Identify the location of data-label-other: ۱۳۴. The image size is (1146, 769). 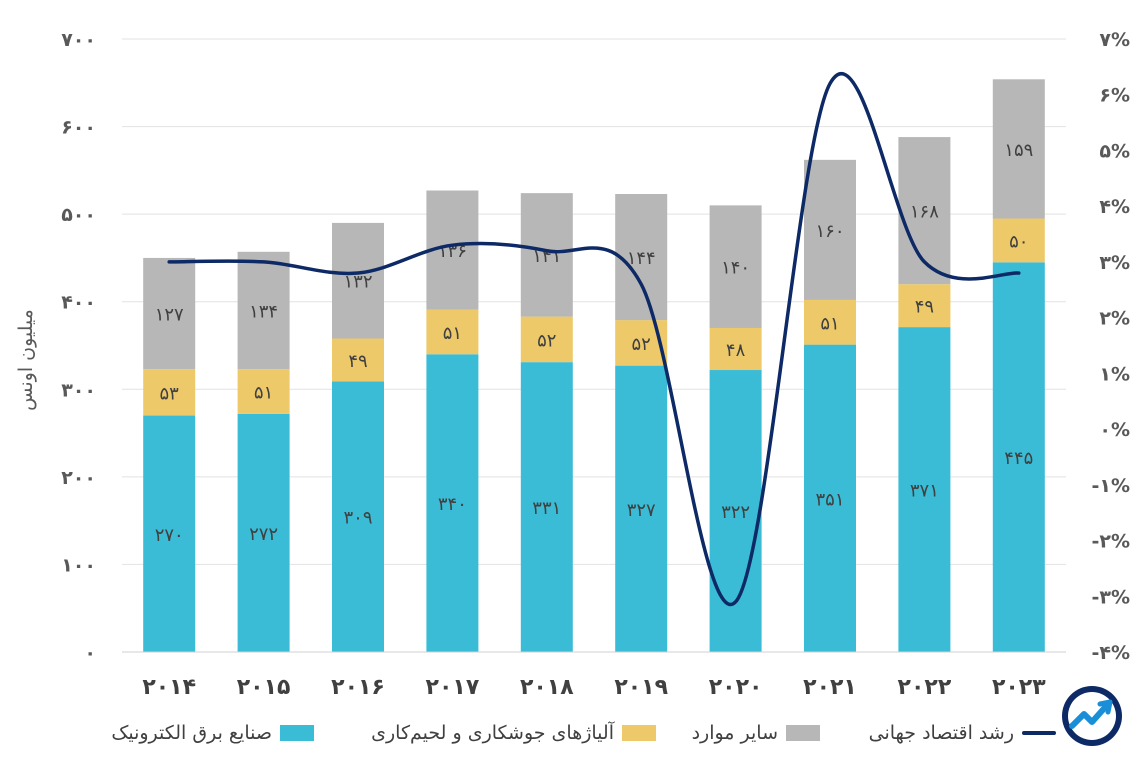
(263, 311).